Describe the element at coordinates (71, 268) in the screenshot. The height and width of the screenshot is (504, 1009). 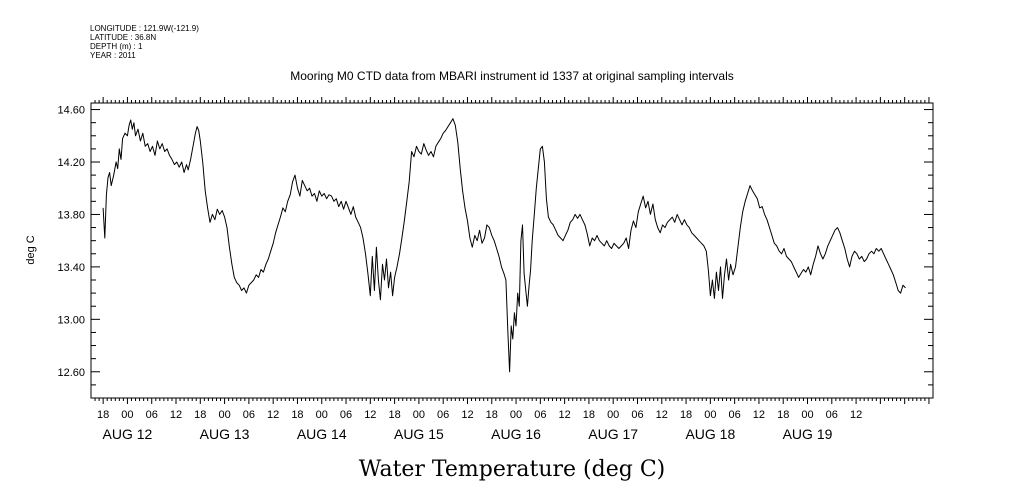
I see `y-tick-label: 13.40` at that location.